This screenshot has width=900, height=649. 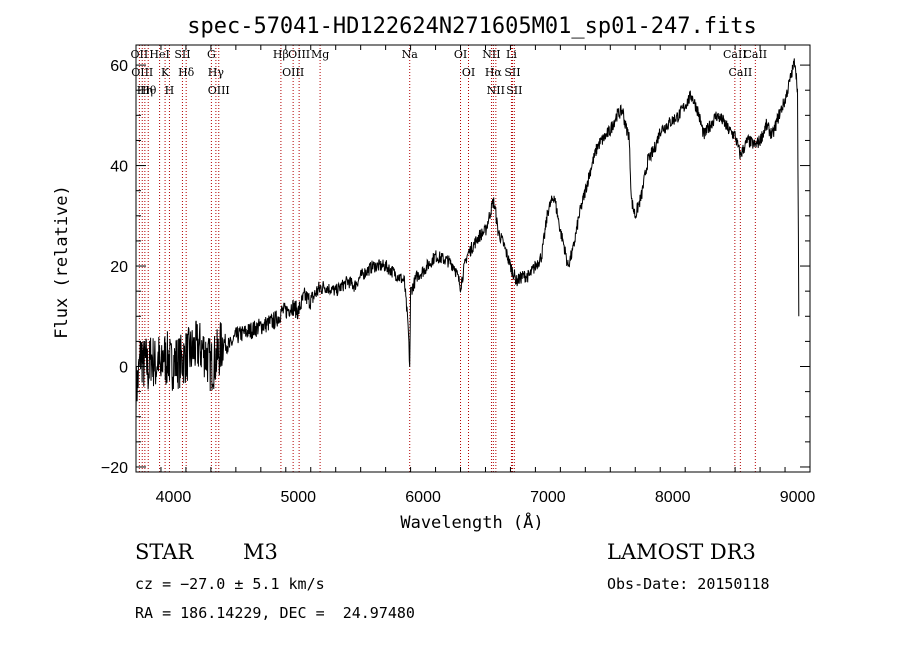 What do you see at coordinates (159, 54) in the screenshot?
I see `spectral-line-label: HeI` at bounding box center [159, 54].